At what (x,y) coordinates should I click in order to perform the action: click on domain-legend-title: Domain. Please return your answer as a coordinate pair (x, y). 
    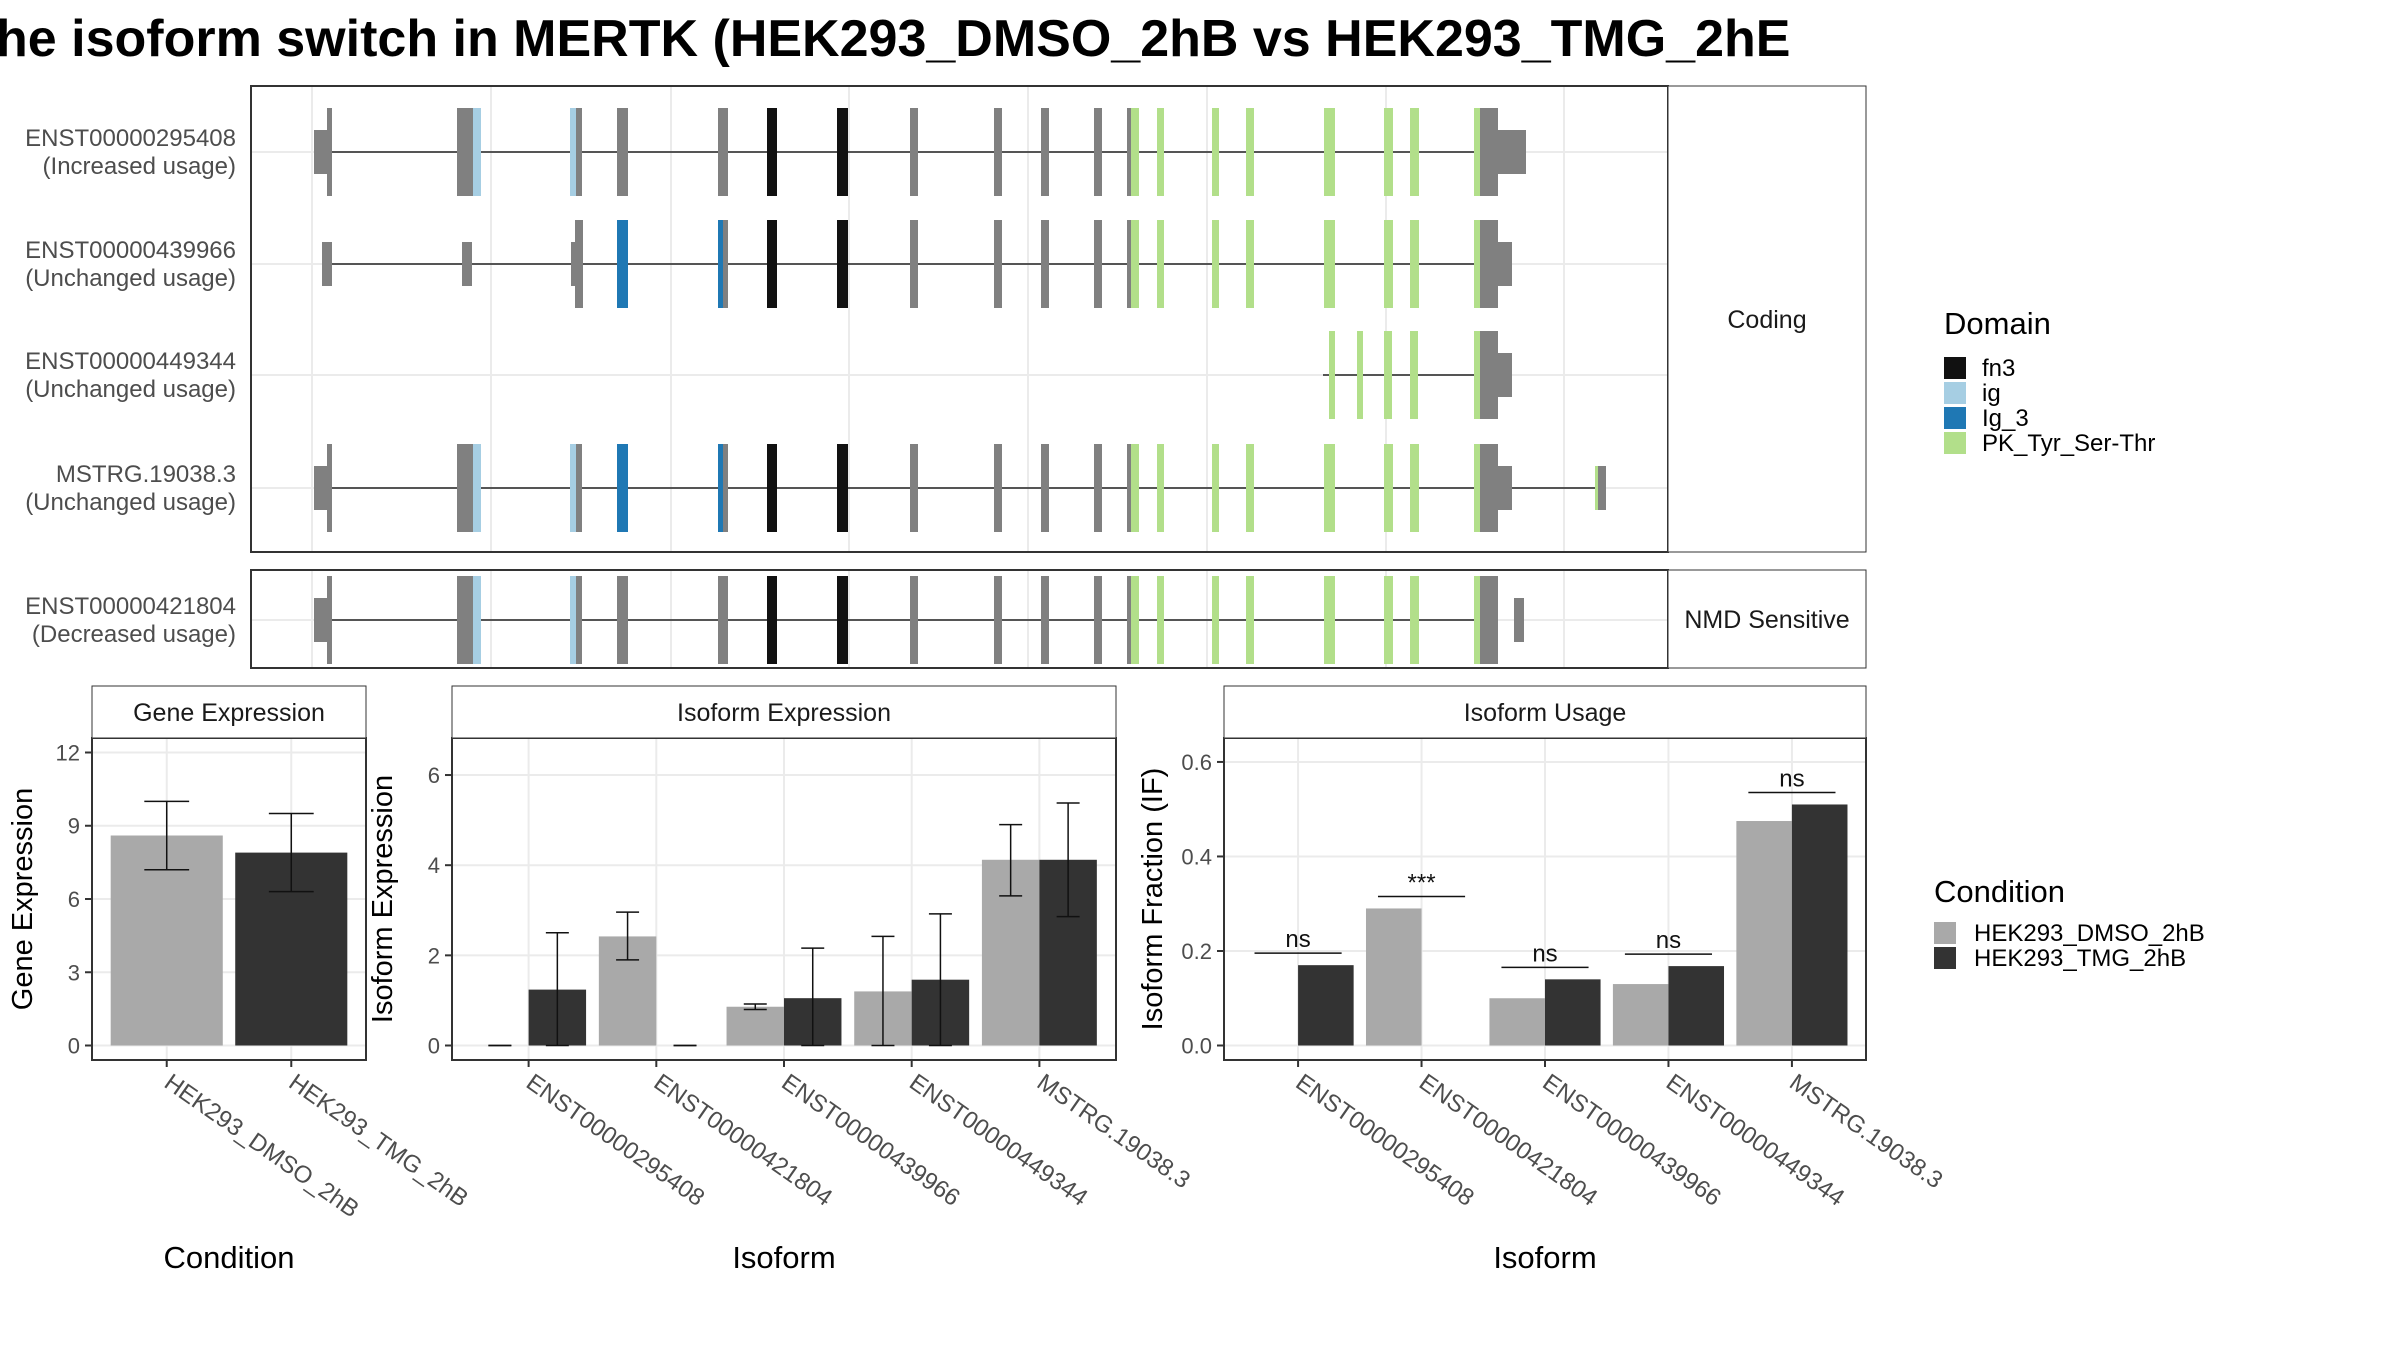
    Looking at the image, I should click on (1997, 323).